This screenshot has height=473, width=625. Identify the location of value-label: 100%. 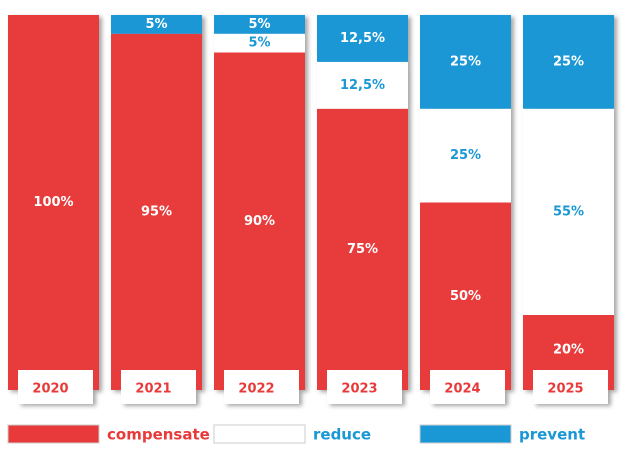
(53, 202).